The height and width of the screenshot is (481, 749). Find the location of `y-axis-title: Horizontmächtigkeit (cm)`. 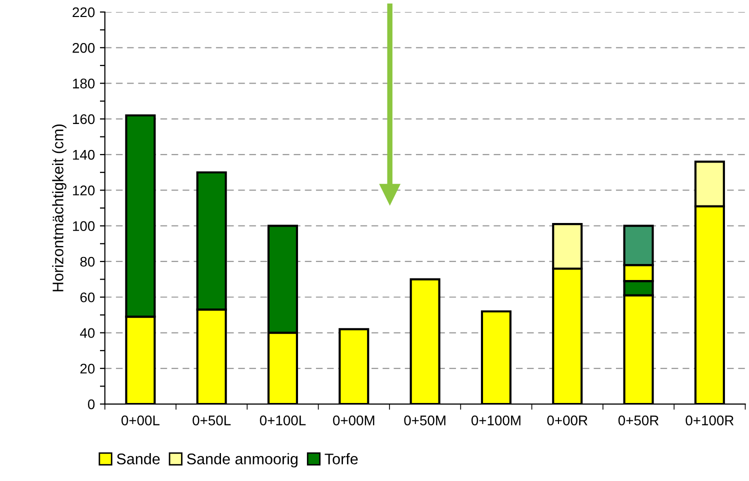

y-axis-title: Horizontmächtigkeit (cm) is located at coordinates (59, 208).